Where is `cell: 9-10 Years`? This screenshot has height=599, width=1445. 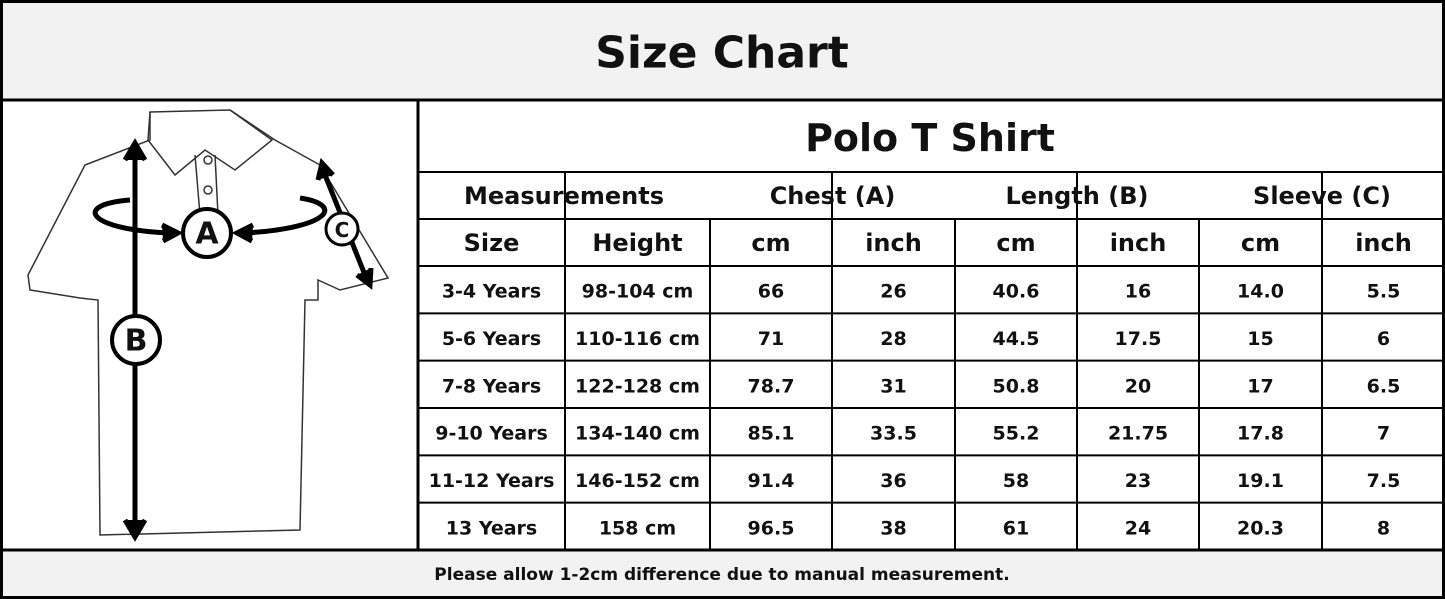 cell: 9-10 Years is located at coordinates (491, 434).